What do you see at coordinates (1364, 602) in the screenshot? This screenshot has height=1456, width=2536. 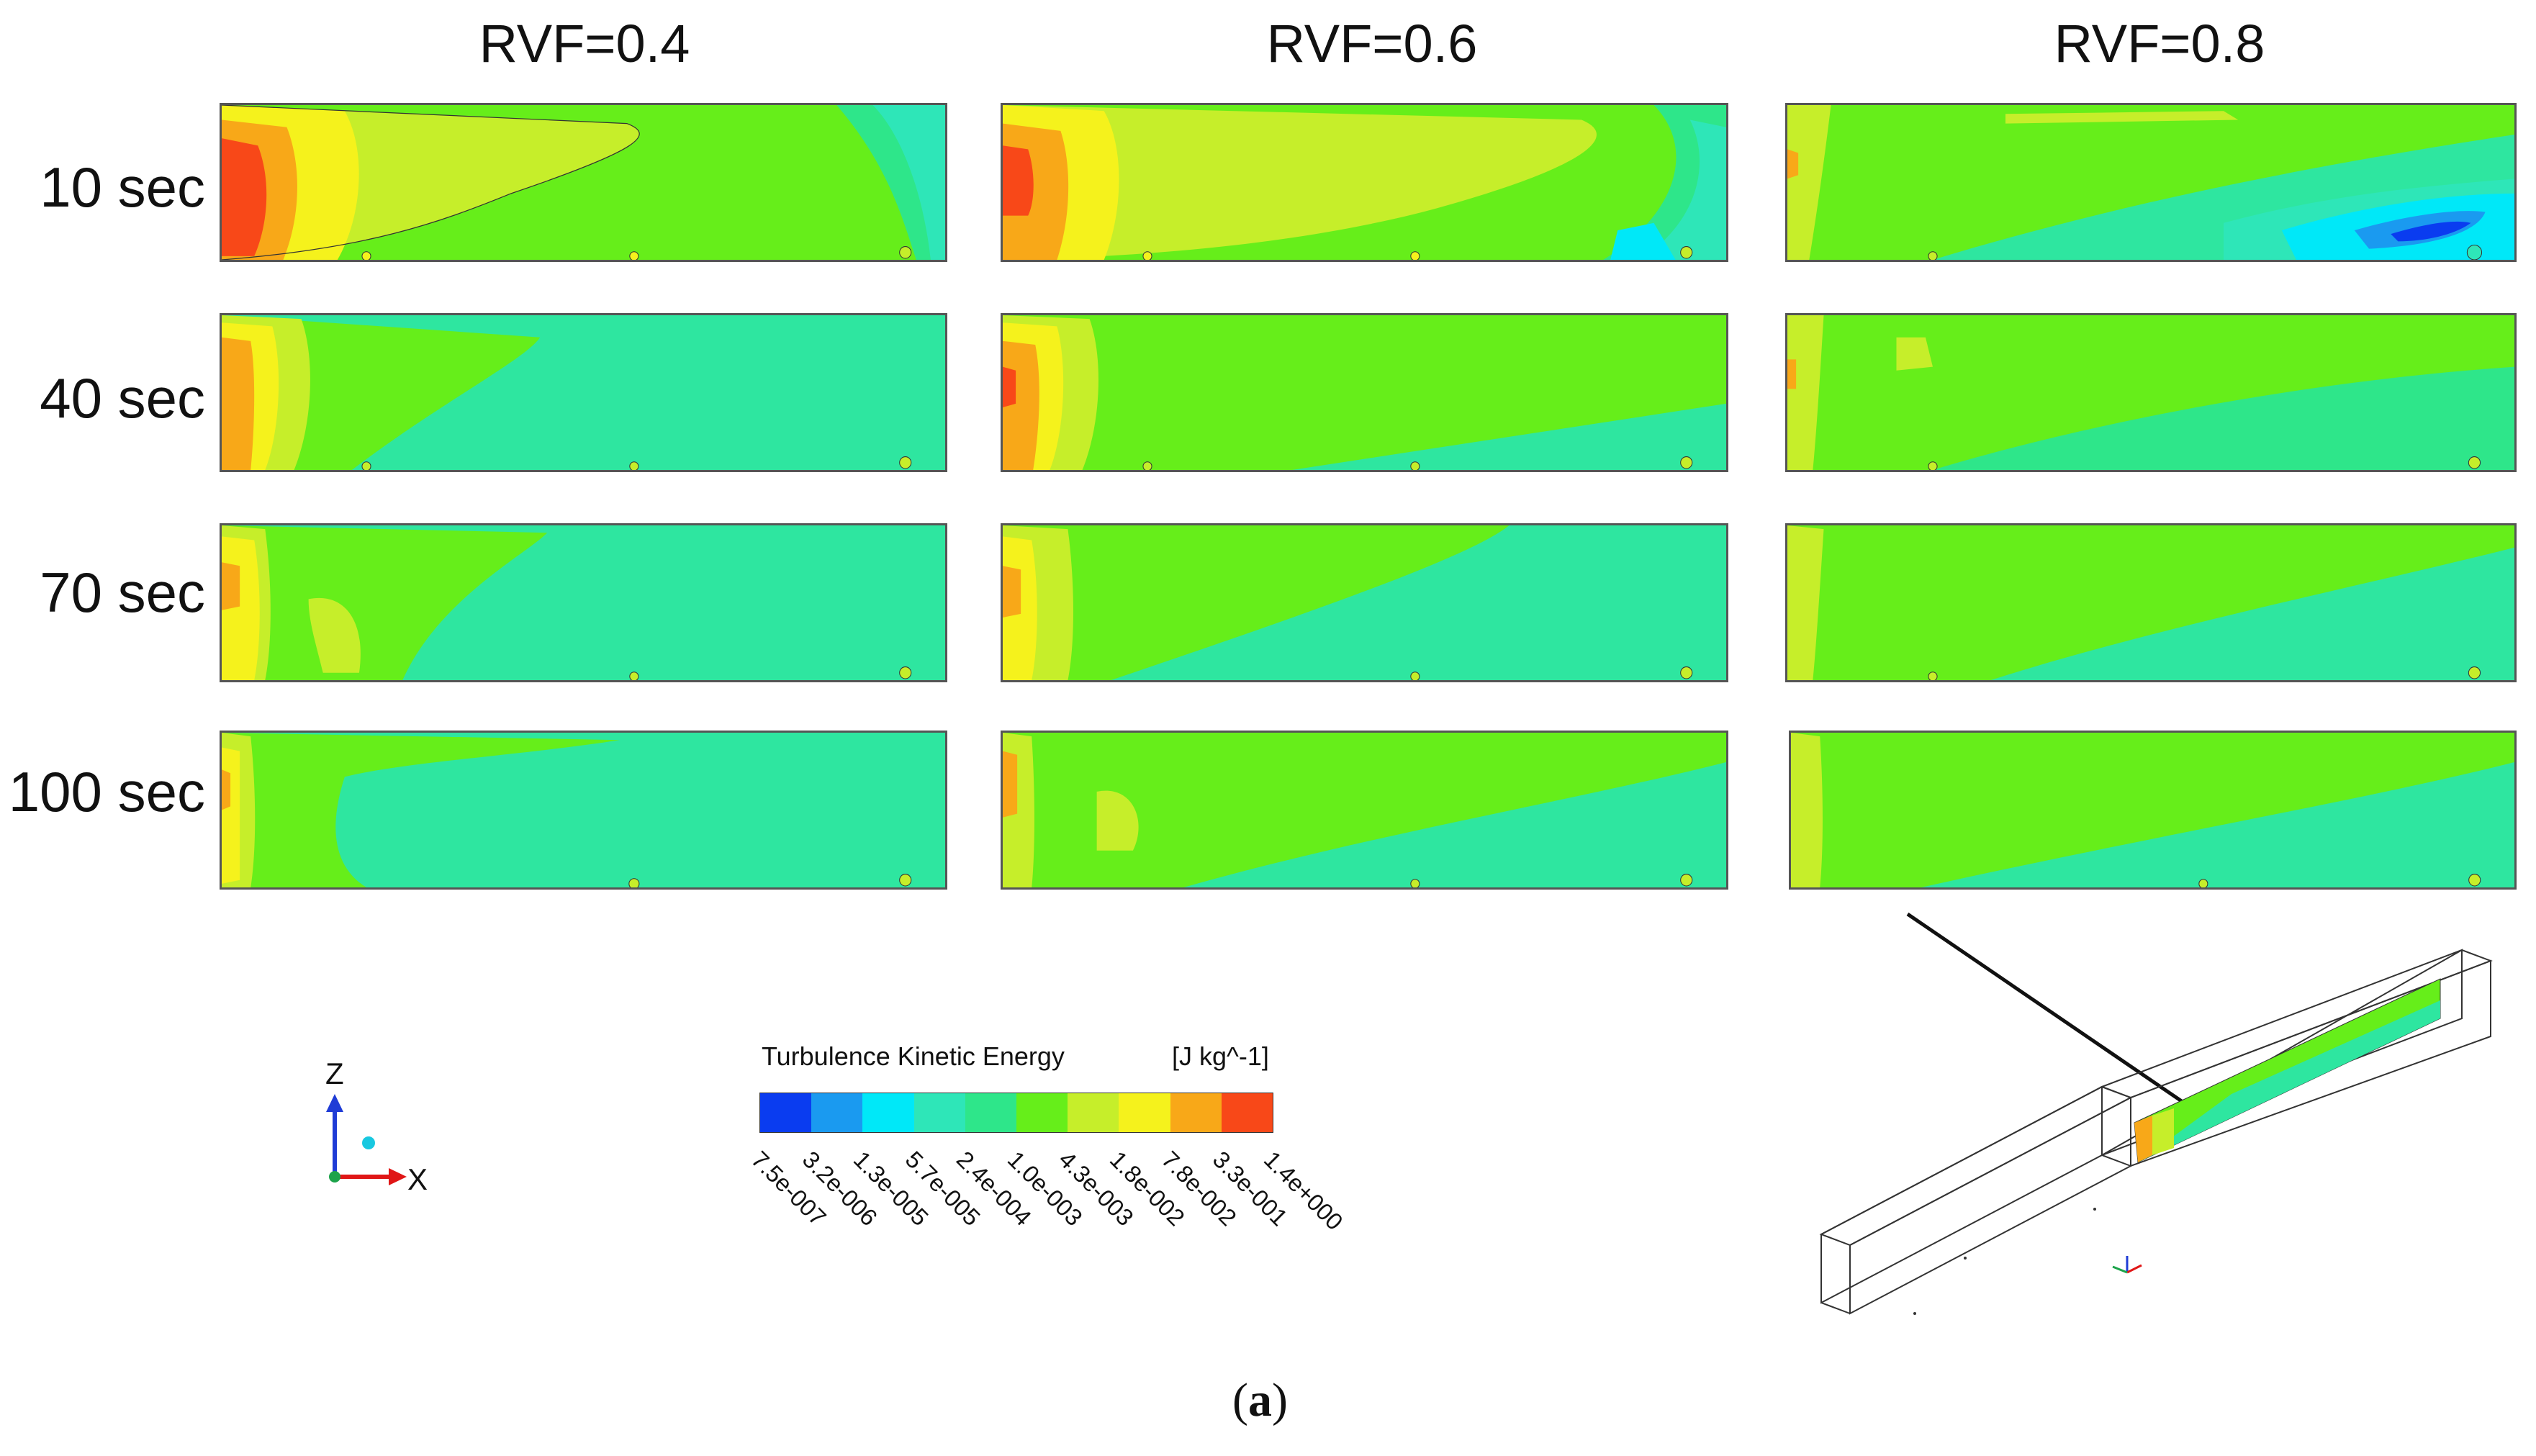 I see `contour-panel-rvf06-70s` at bounding box center [1364, 602].